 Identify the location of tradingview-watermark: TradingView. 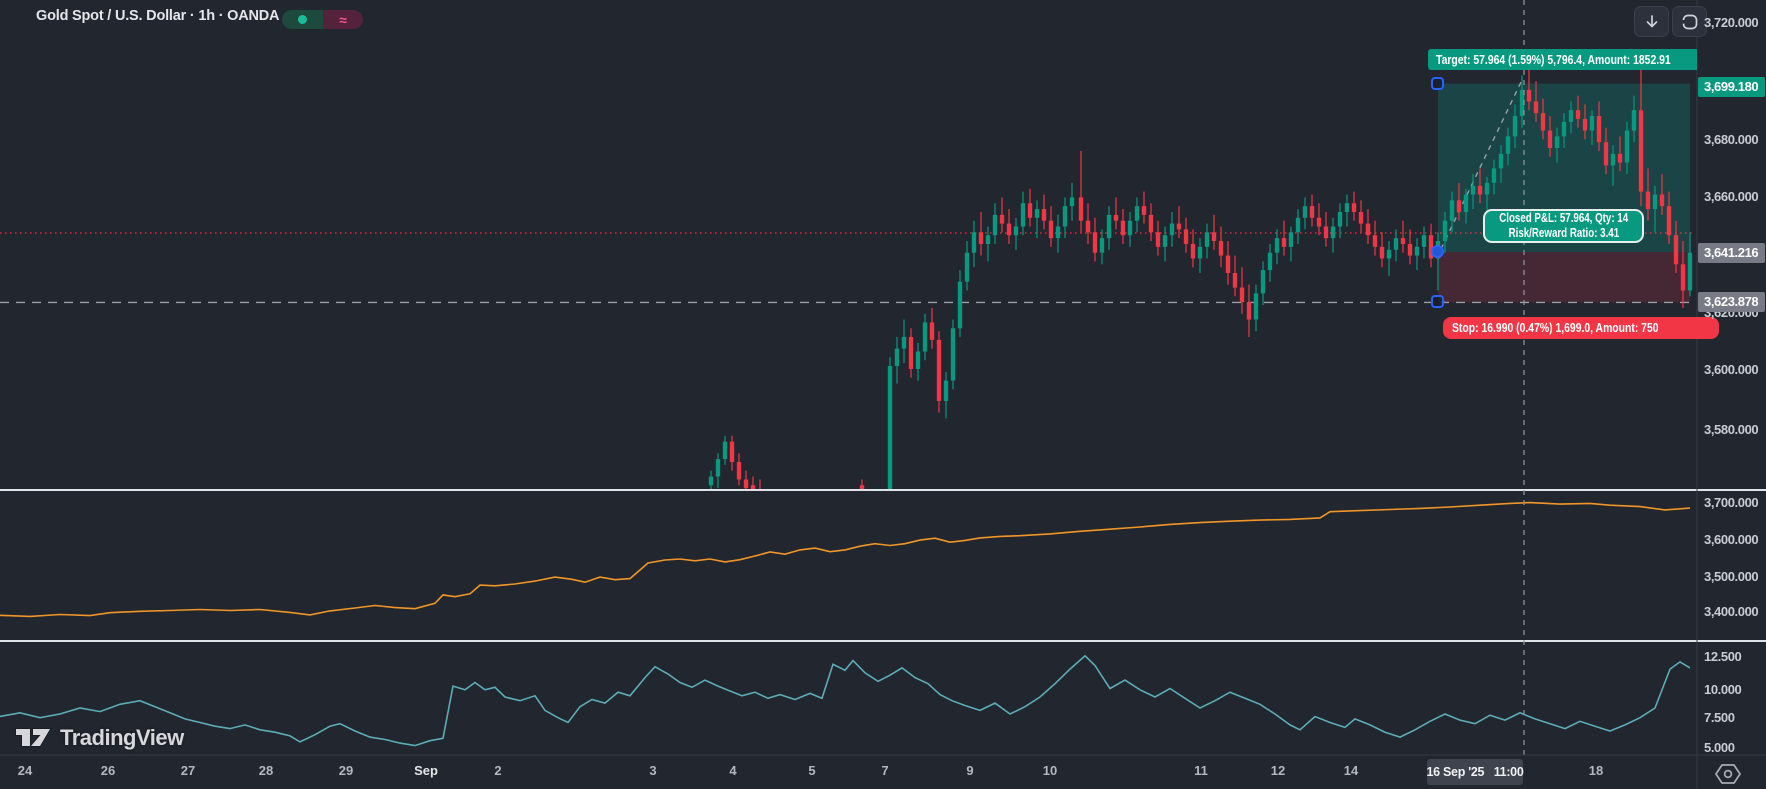
(99, 737).